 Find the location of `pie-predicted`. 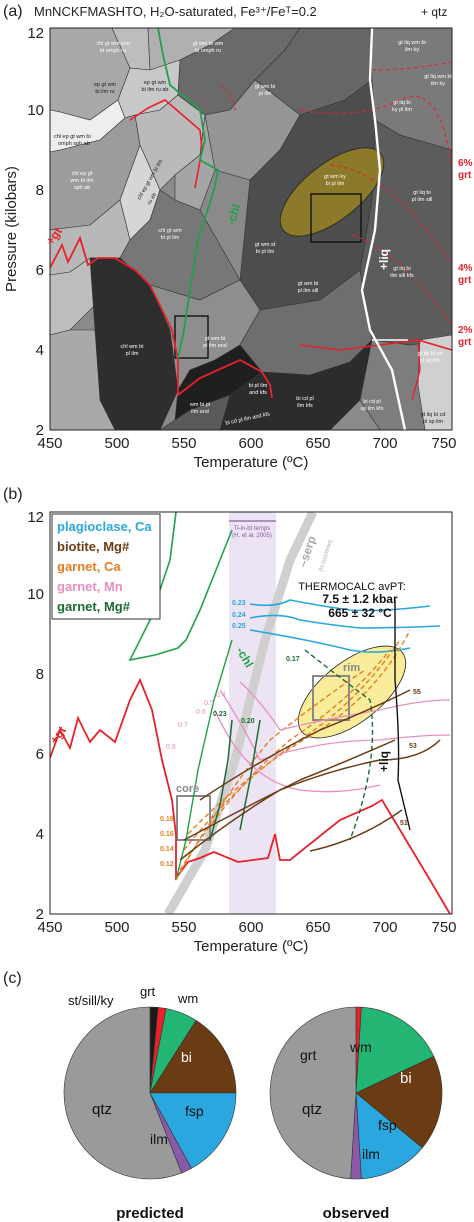

pie-predicted is located at coordinates (150, 1093).